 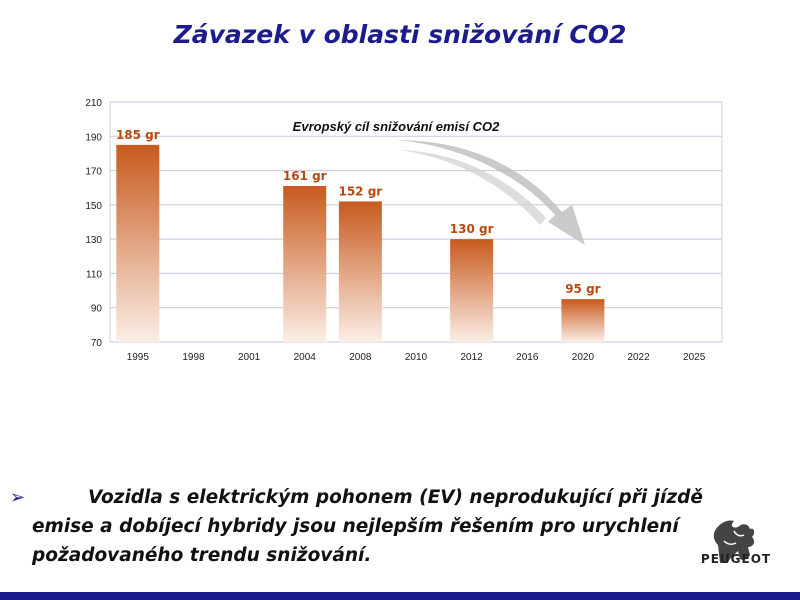 What do you see at coordinates (472, 290) in the screenshot?
I see `bar-2012` at bounding box center [472, 290].